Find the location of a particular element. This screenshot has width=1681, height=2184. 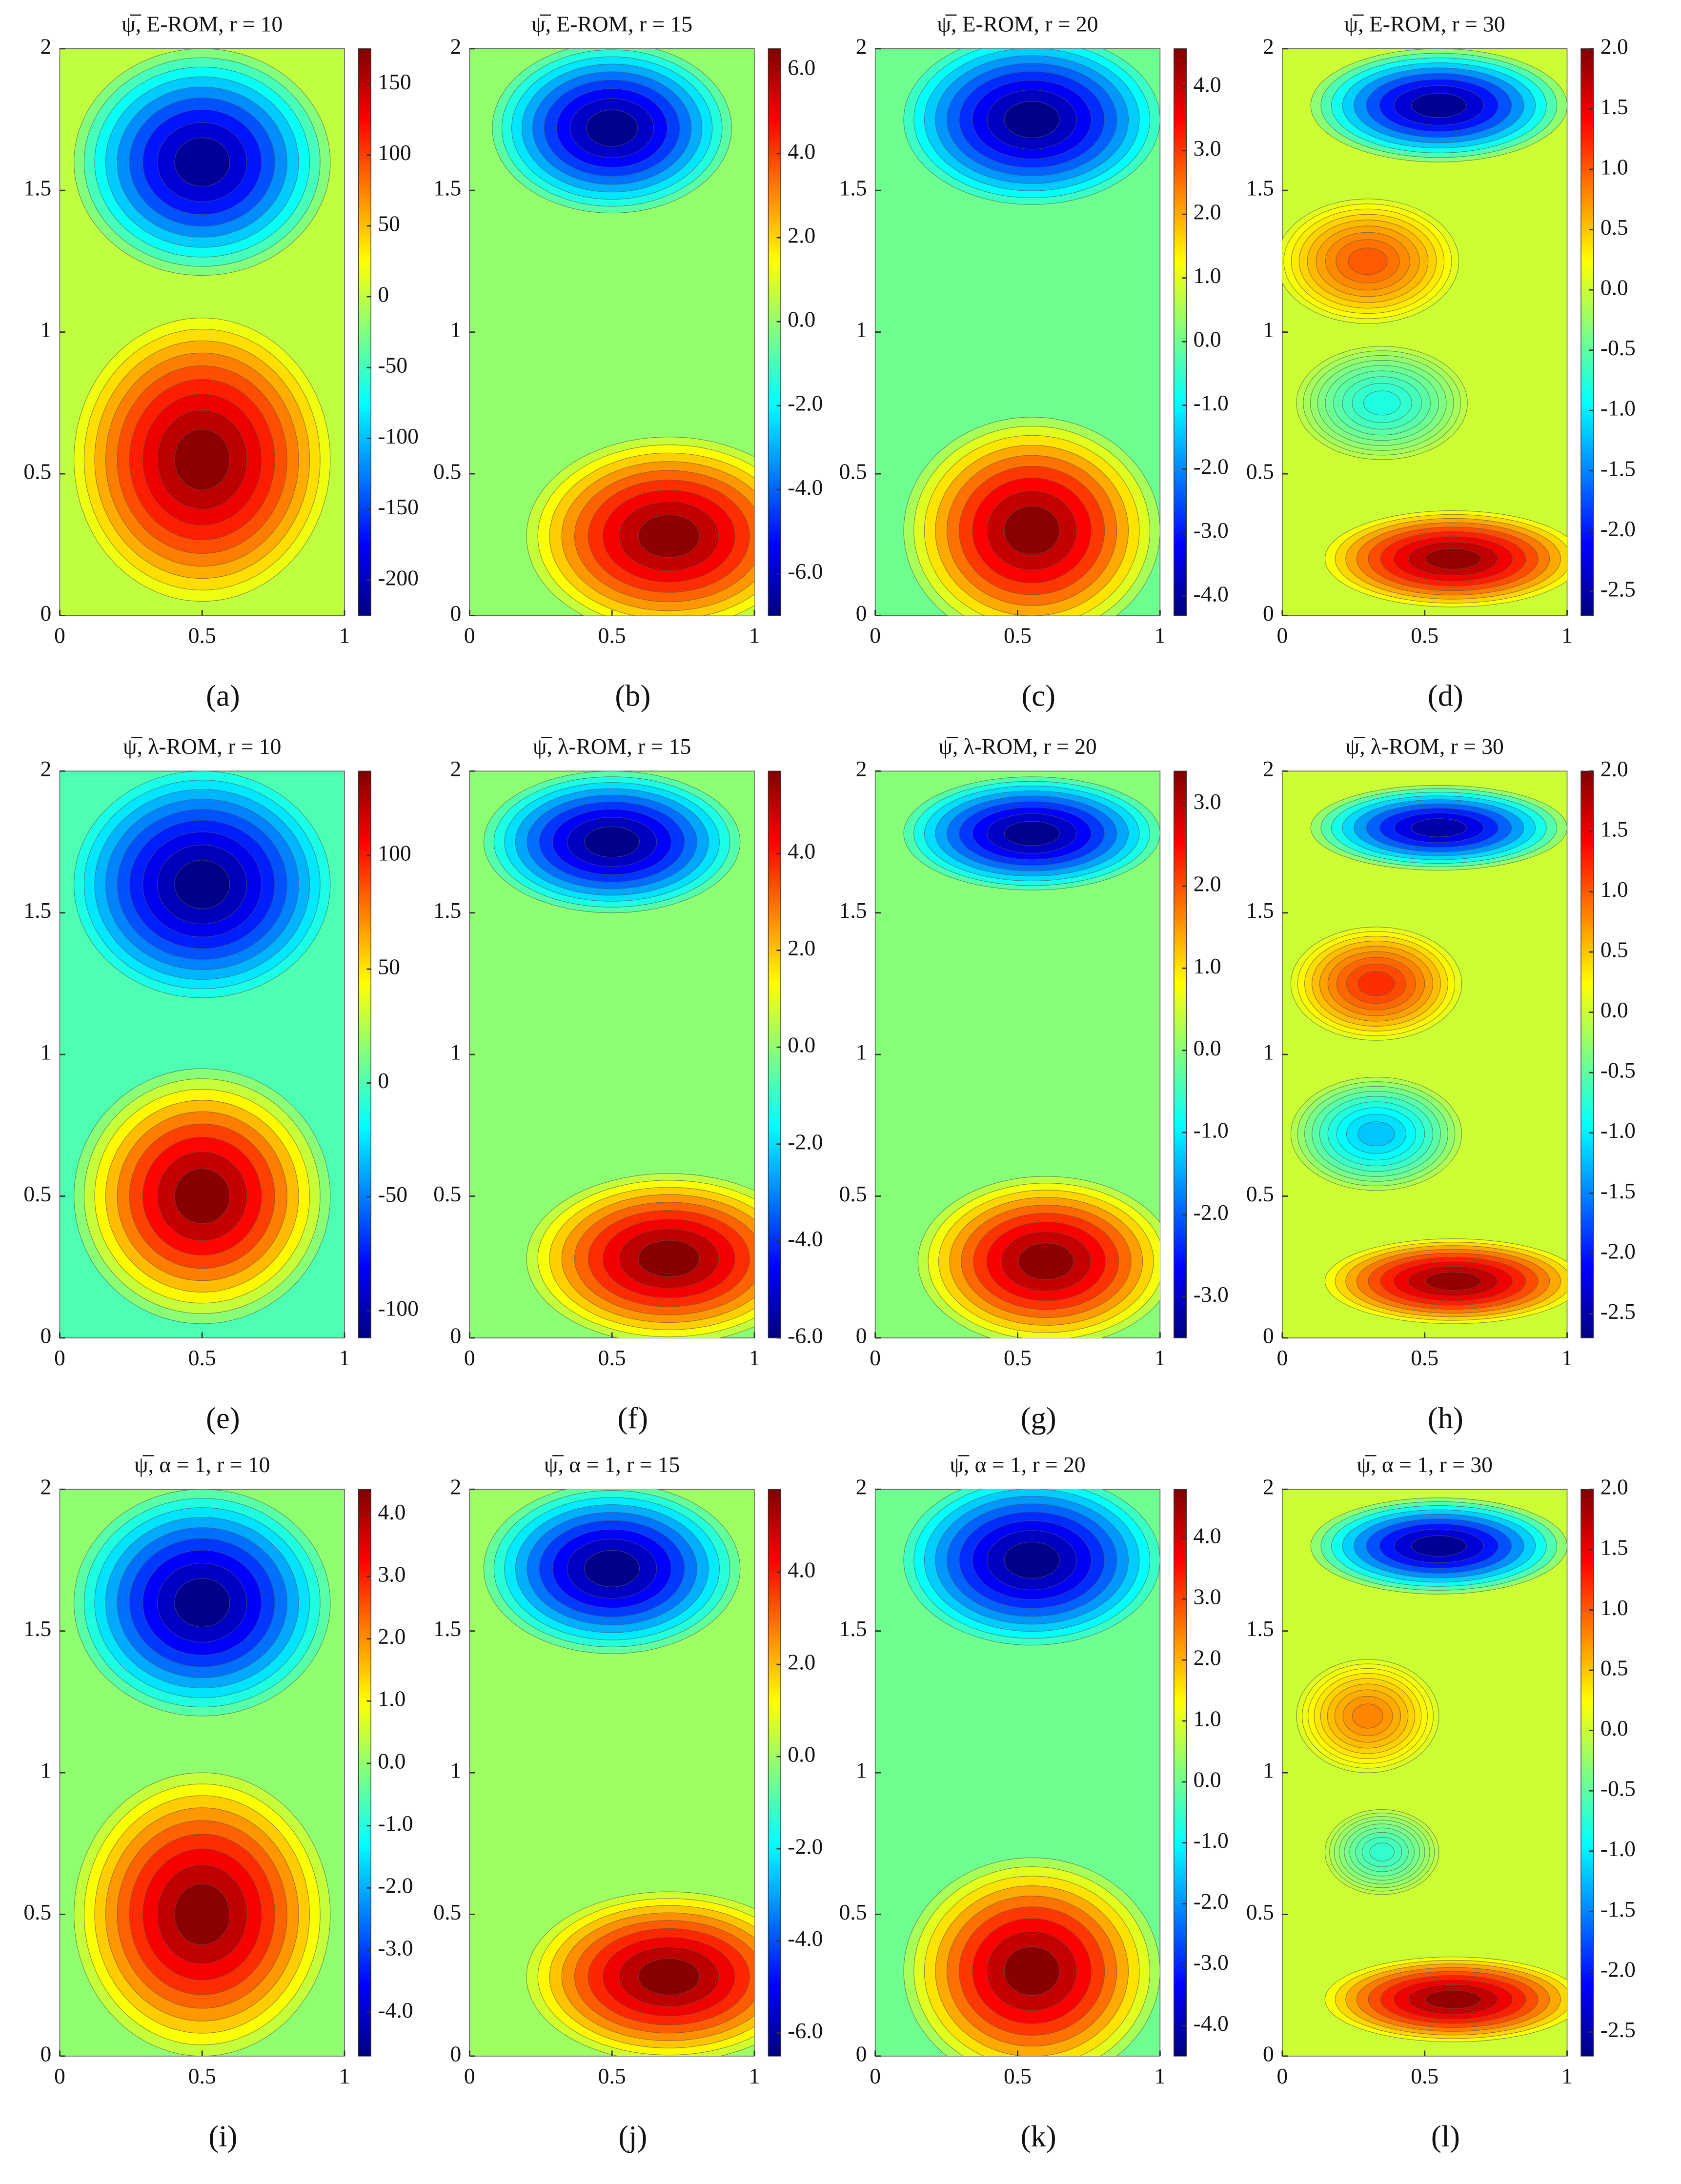

colorbar-tick-label: 6.0 is located at coordinates (801, 67).